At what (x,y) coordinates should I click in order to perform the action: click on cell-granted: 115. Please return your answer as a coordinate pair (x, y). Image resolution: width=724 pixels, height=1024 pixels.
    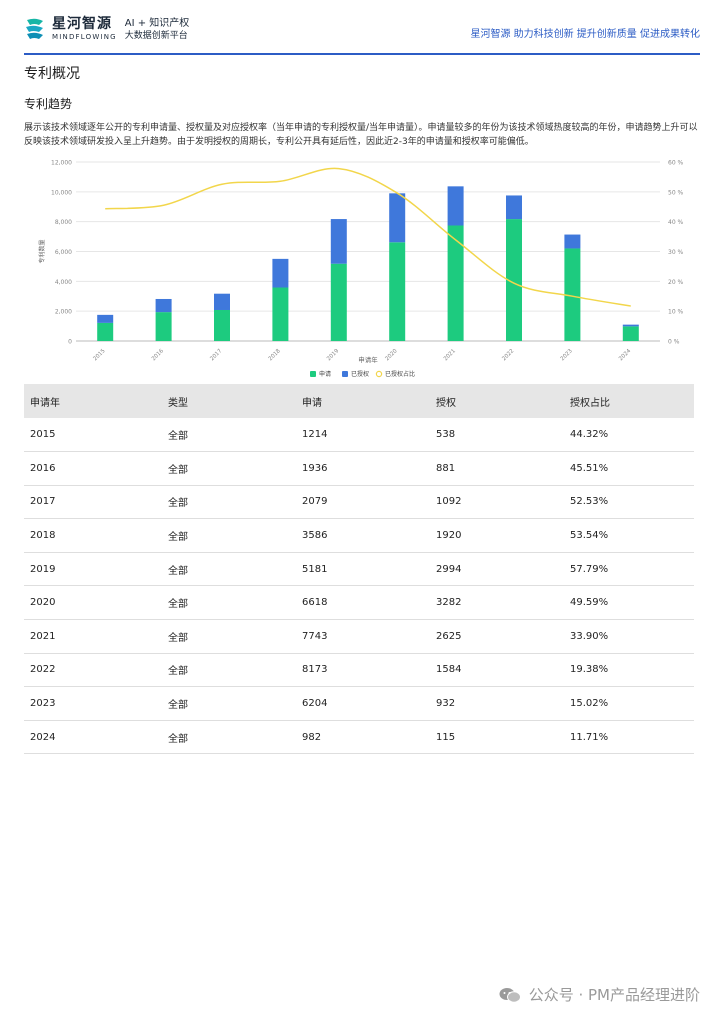
    Looking at the image, I should click on (497, 737).